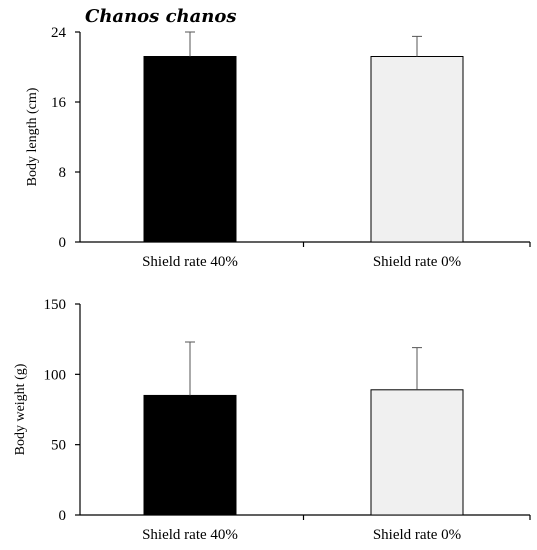 The image size is (537, 550). I want to click on y-tick-label: 8, so click(63, 173).